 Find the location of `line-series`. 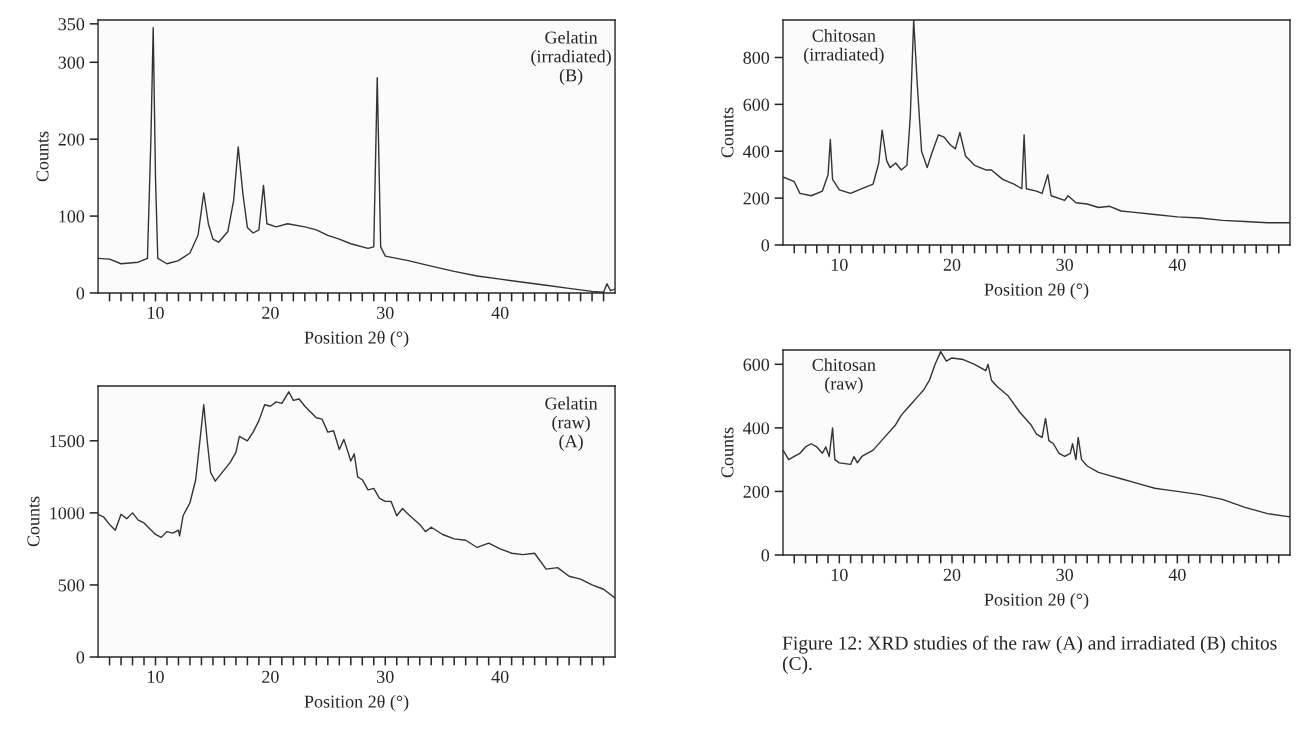

line-series is located at coordinates (357, 495).